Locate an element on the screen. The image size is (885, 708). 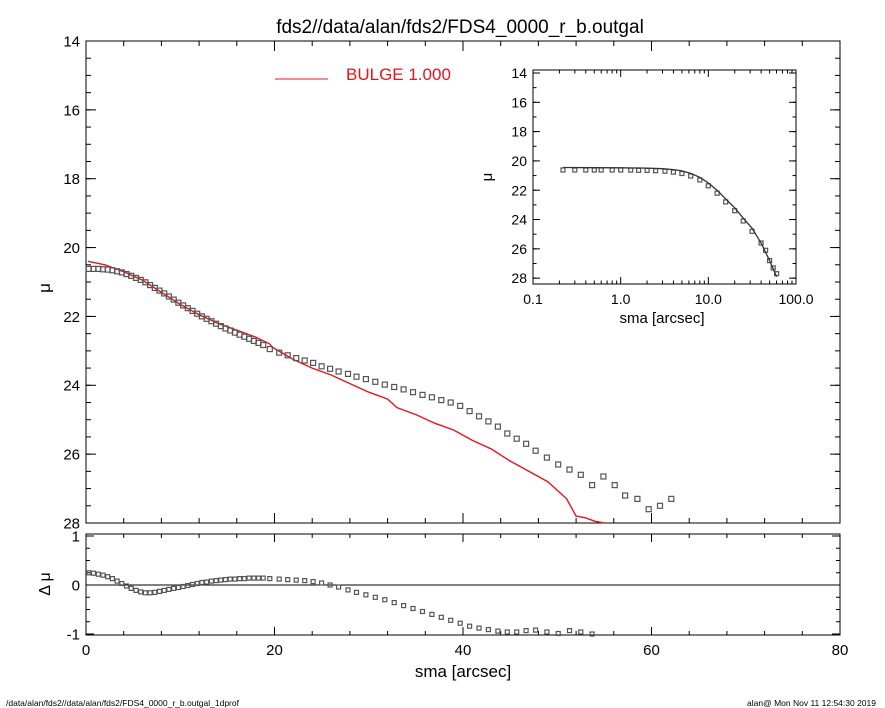
y-tick-label: 20 is located at coordinates (71, 248).